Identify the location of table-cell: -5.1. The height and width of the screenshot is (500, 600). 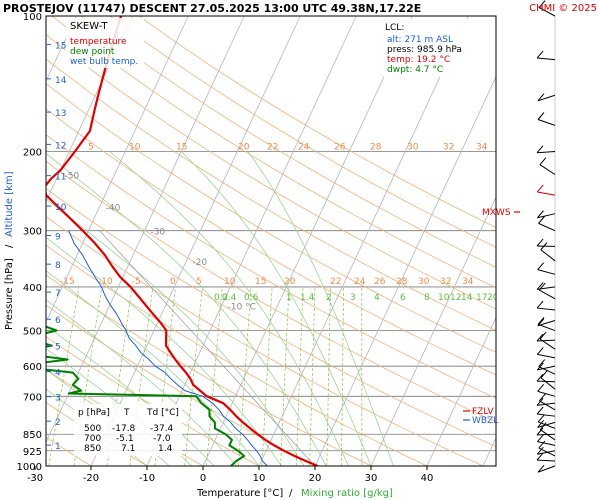
(125, 439).